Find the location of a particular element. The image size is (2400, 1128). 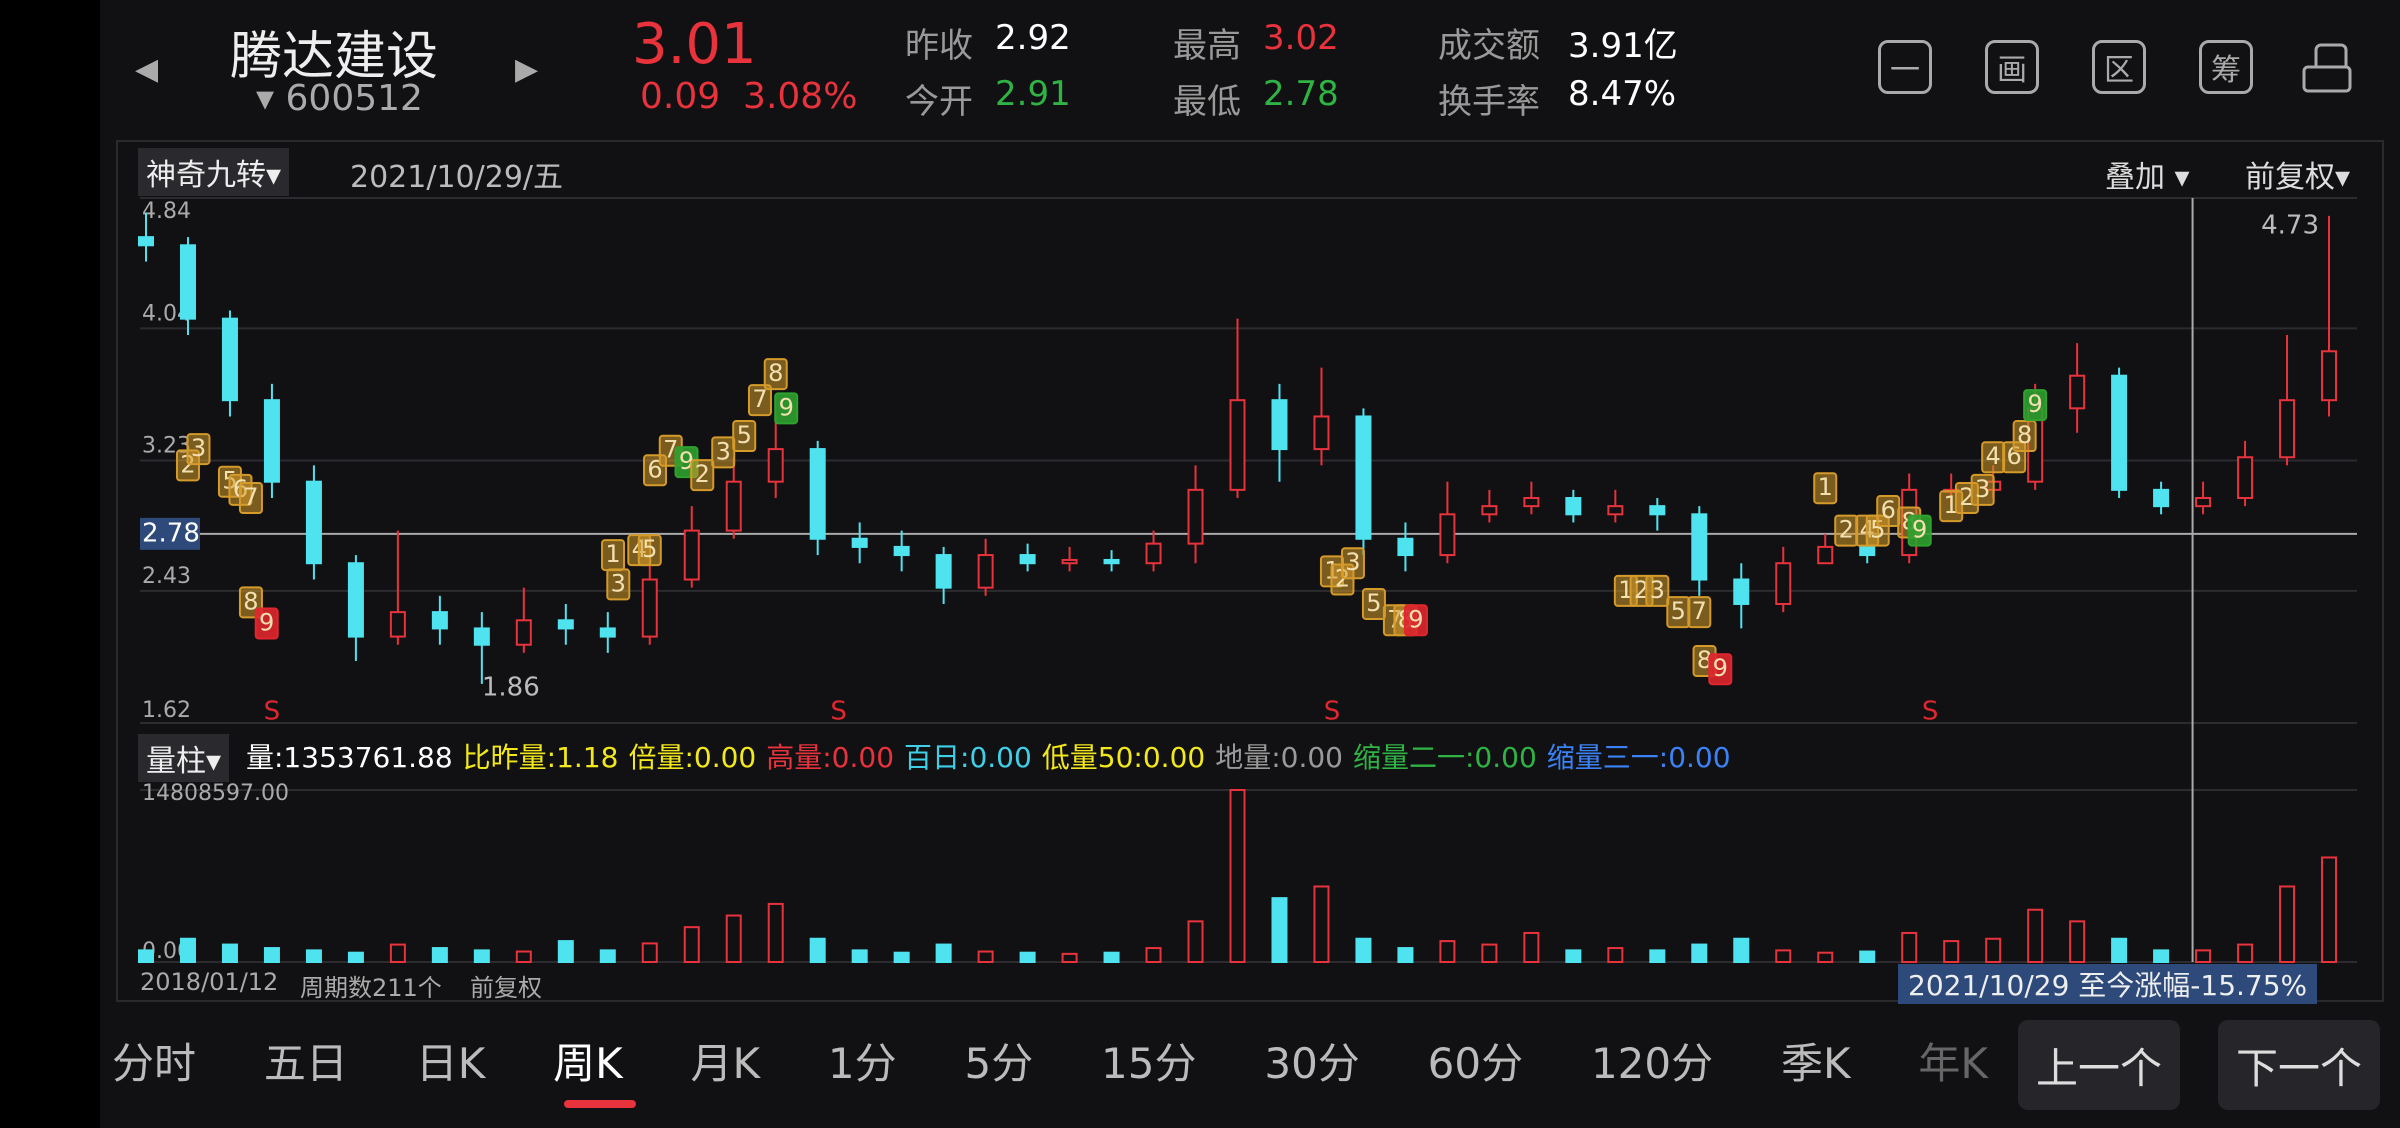

stat-value: 2.78 is located at coordinates (1301, 94).